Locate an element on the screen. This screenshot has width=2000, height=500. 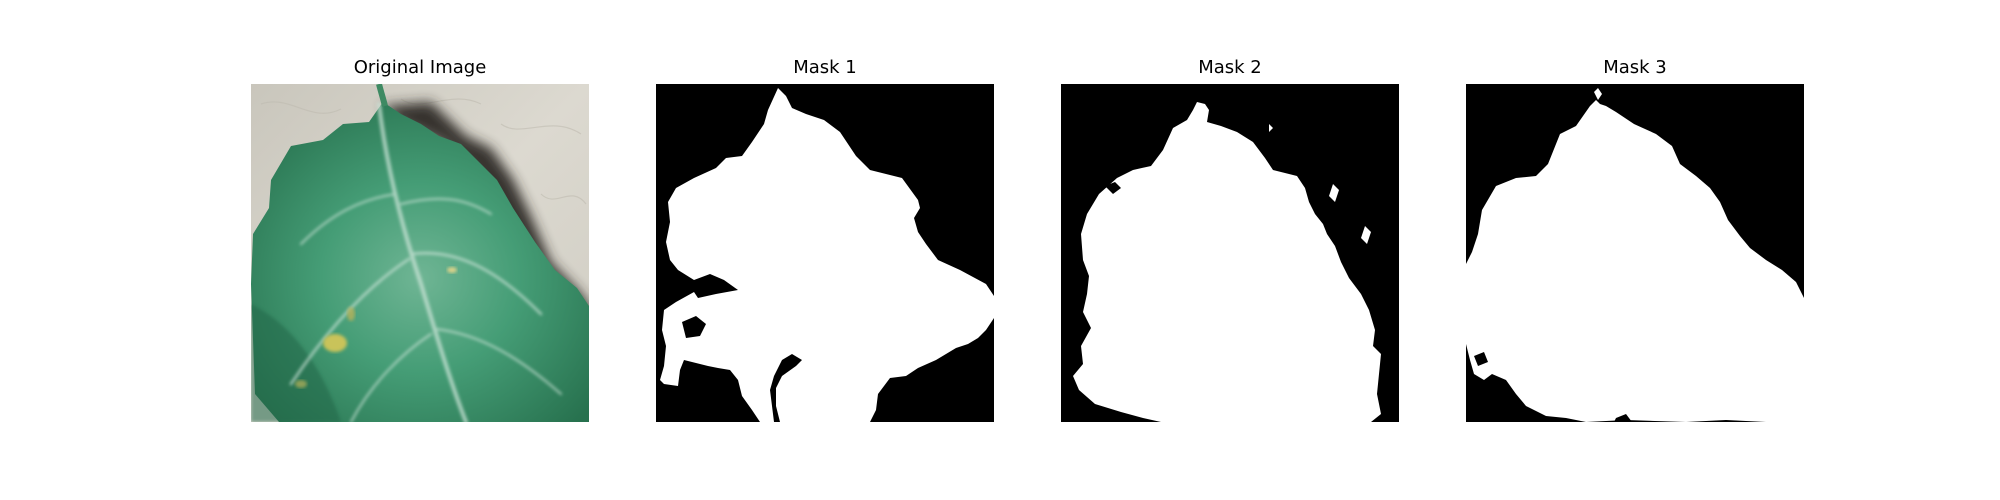
panel-mask-1: Mask 1 is located at coordinates (825, 249).